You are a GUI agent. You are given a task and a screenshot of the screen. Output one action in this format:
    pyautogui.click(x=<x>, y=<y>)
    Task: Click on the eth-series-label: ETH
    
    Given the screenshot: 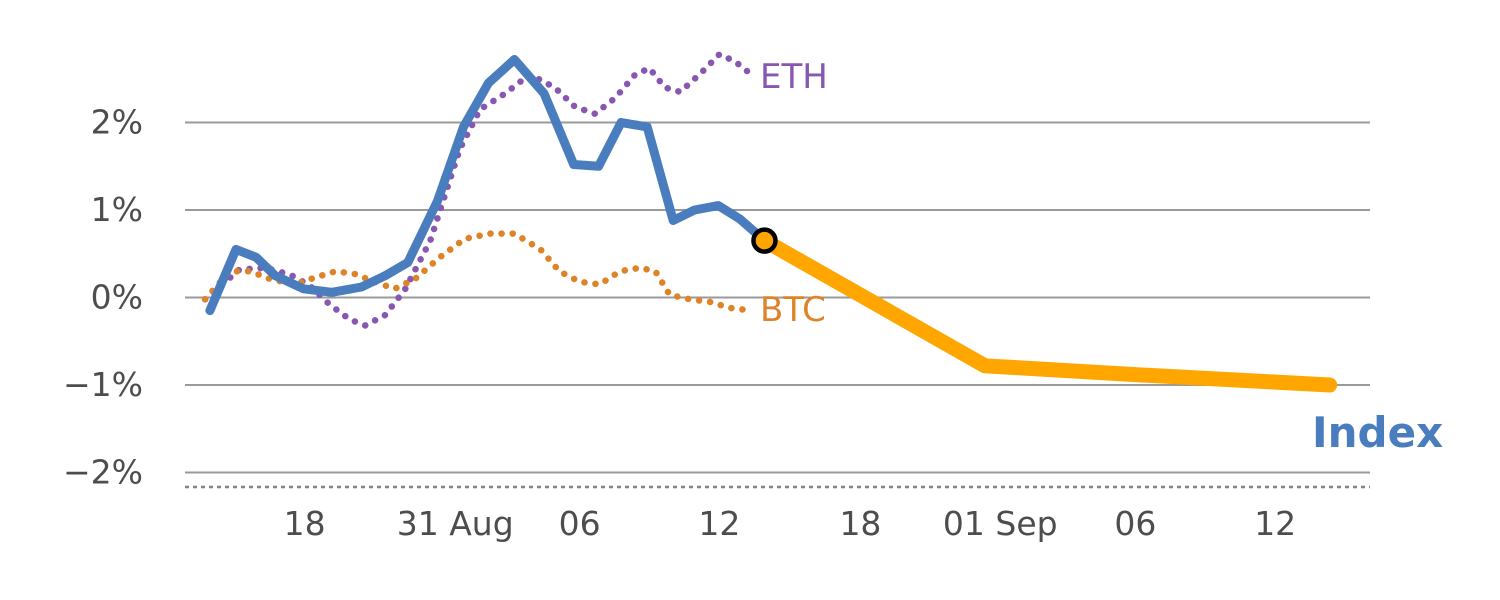 What is the action you would take?
    pyautogui.click(x=794, y=77)
    